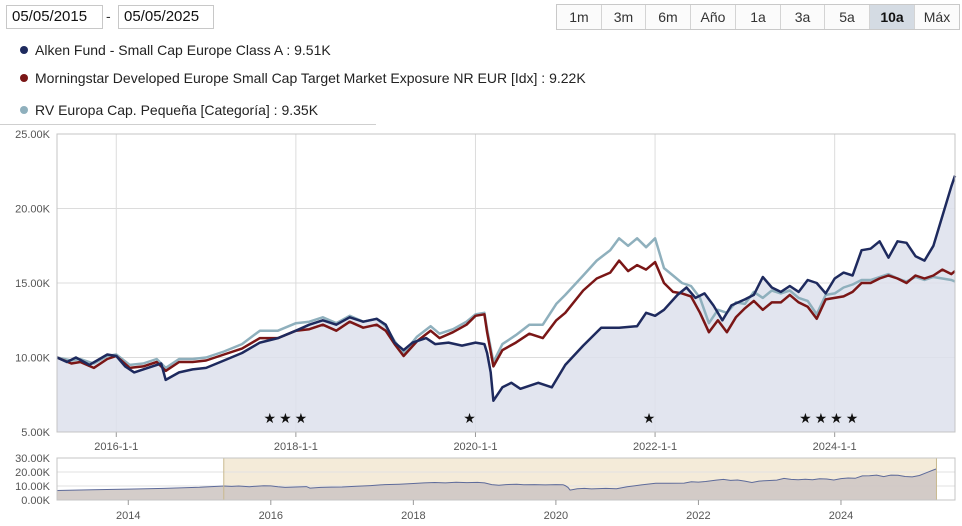  I want to click on y-tick-label: 25.00K, so click(33, 135).